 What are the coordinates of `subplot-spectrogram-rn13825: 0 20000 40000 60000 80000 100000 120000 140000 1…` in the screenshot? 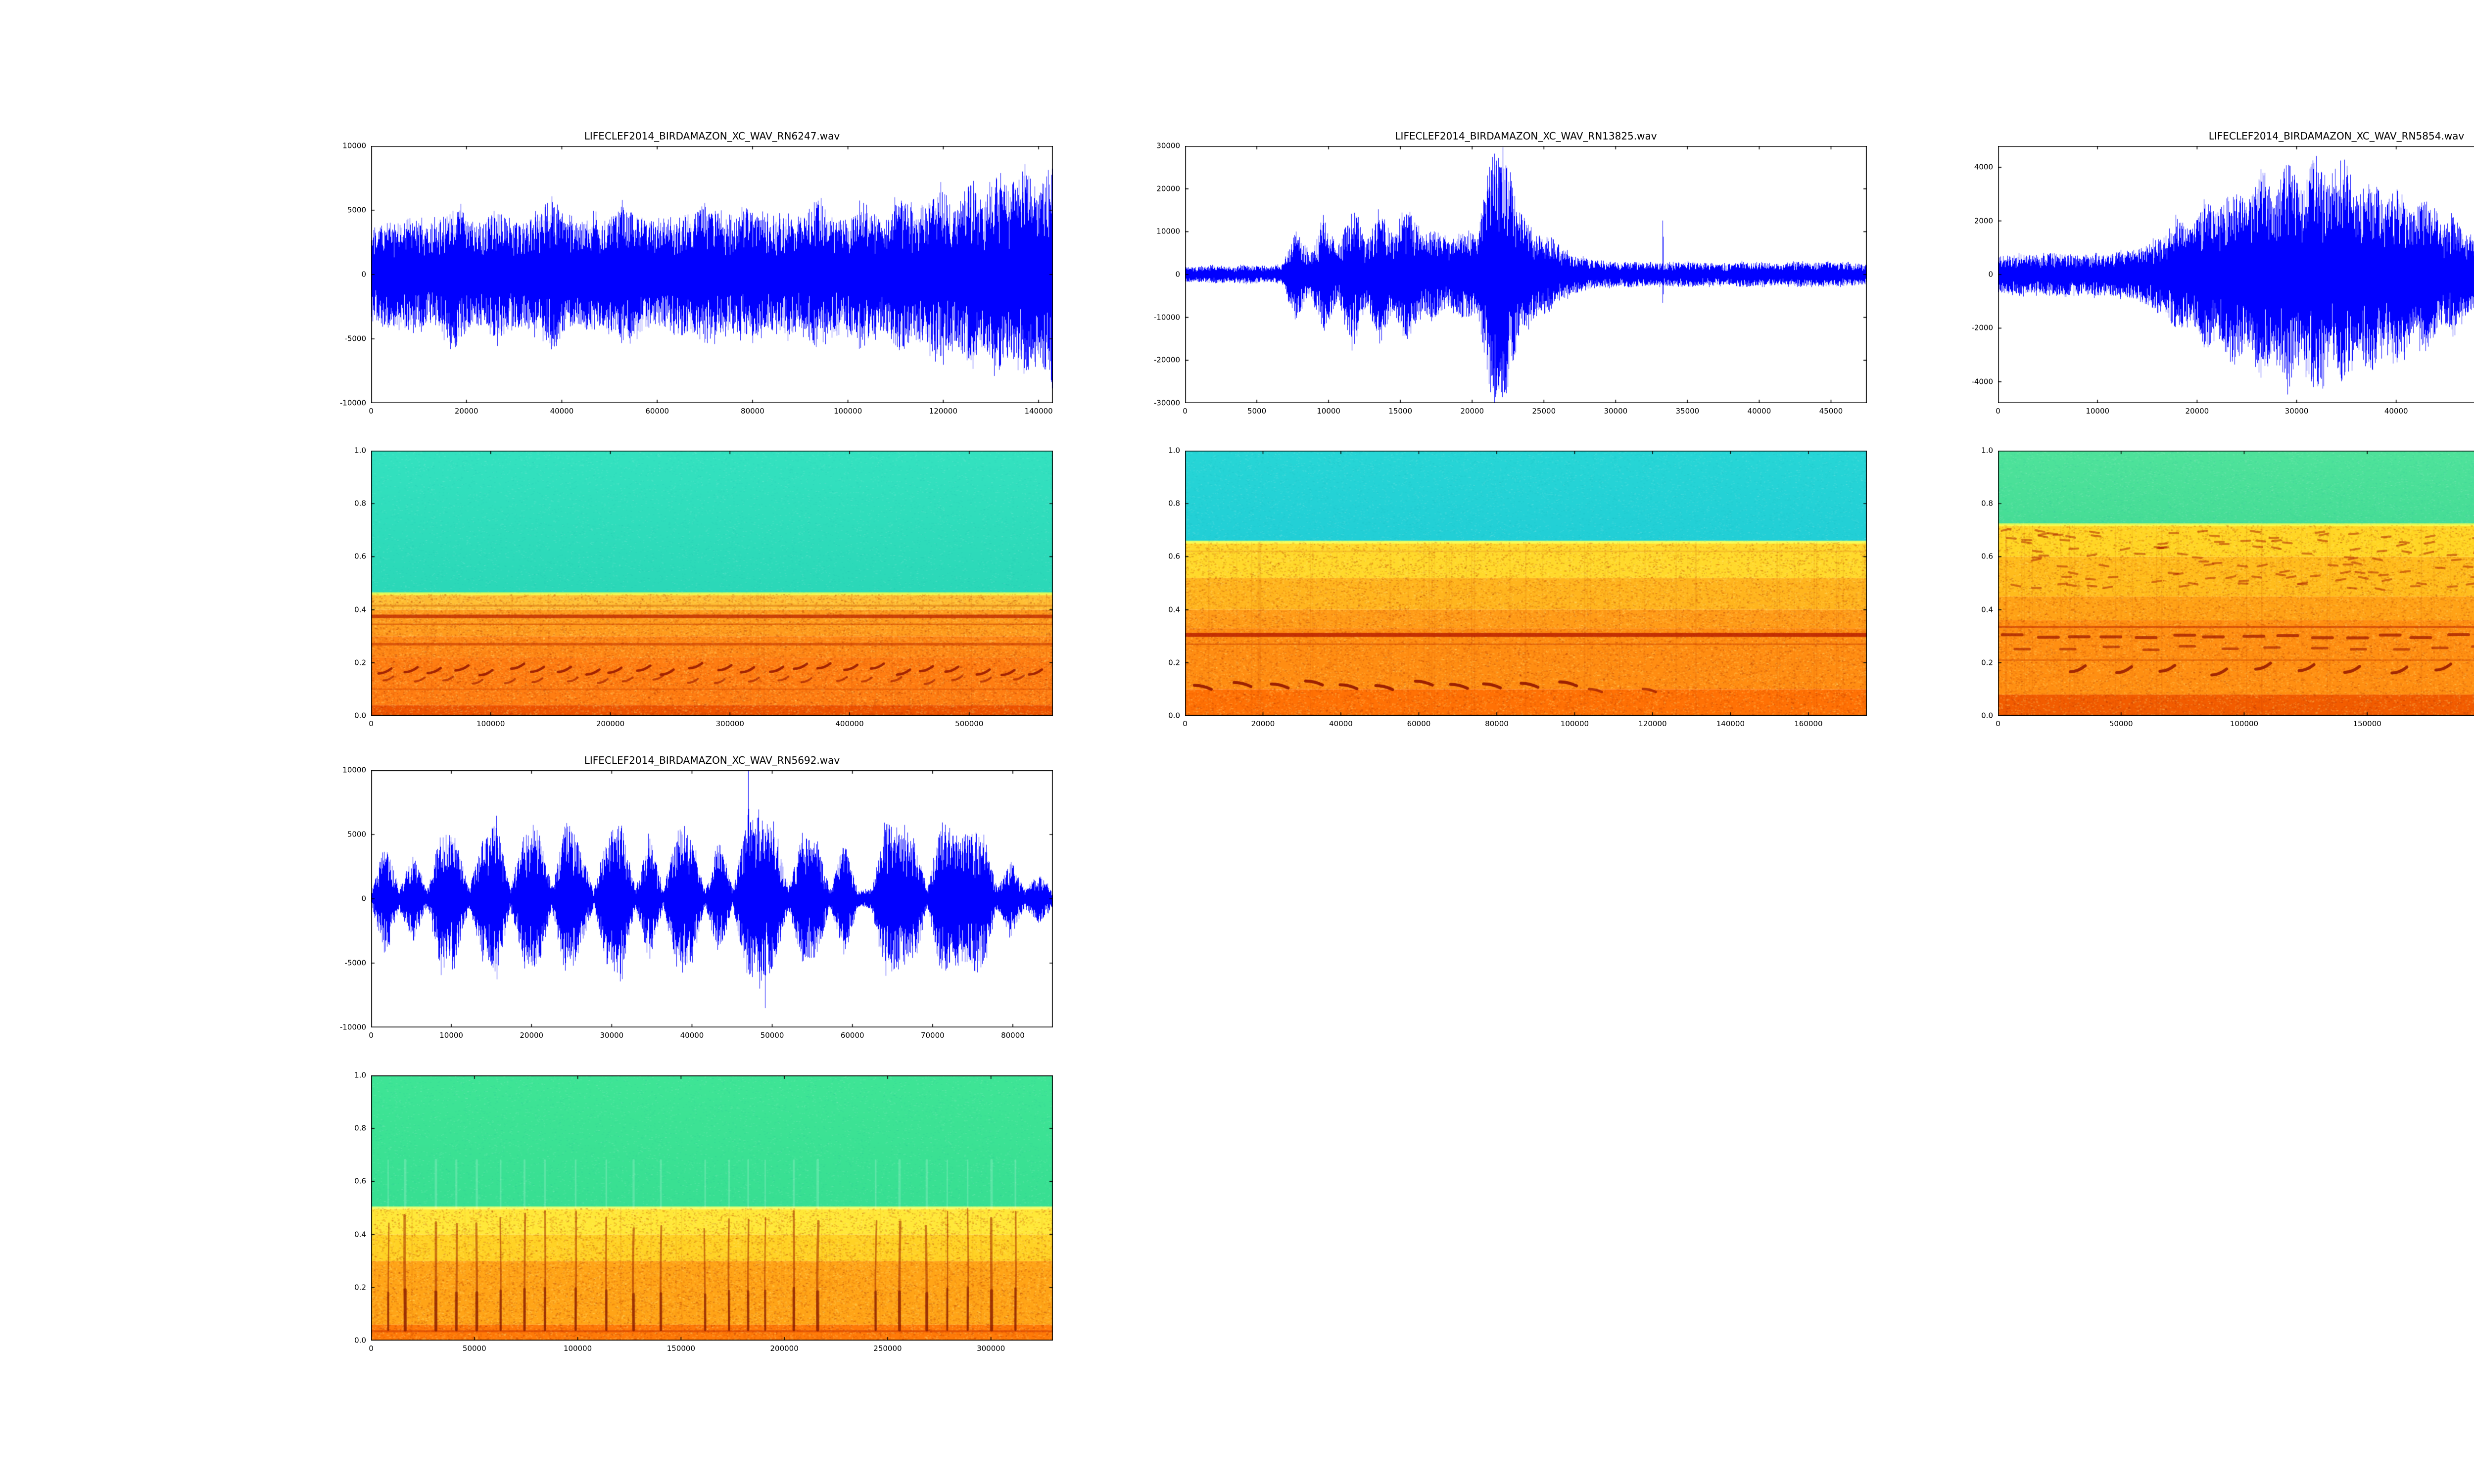 It's located at (1517, 587).